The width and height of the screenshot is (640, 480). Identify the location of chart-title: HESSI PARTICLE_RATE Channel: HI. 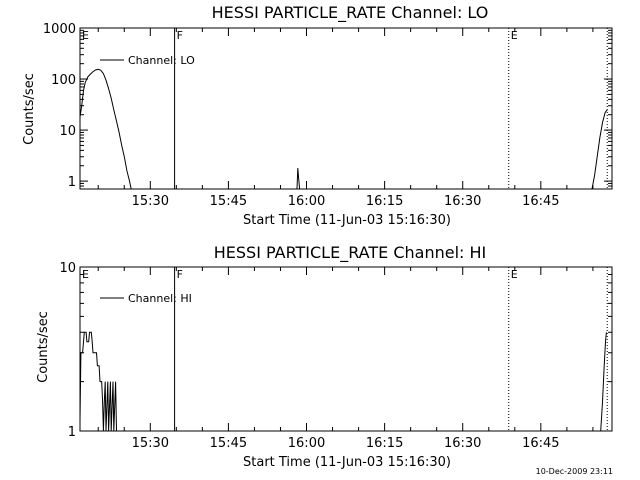
(350, 253).